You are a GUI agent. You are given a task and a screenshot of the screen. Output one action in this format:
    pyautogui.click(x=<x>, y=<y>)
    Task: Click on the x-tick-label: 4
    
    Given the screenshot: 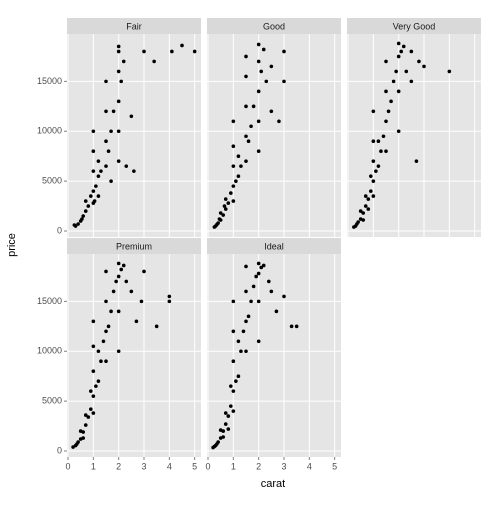 What is the action you would take?
    pyautogui.click(x=169, y=466)
    